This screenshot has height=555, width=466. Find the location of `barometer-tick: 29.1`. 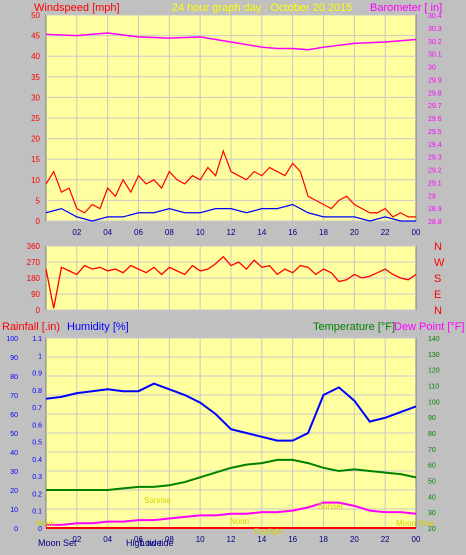

barometer-tick: 29.1 is located at coordinates (435, 183).